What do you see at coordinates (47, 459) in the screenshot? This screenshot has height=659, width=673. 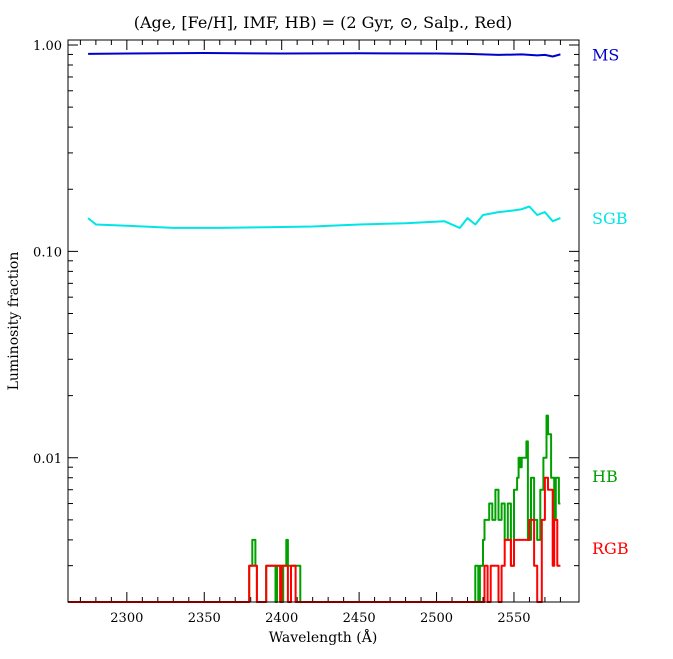 I see `y-tick-label: 0.01` at bounding box center [47, 459].